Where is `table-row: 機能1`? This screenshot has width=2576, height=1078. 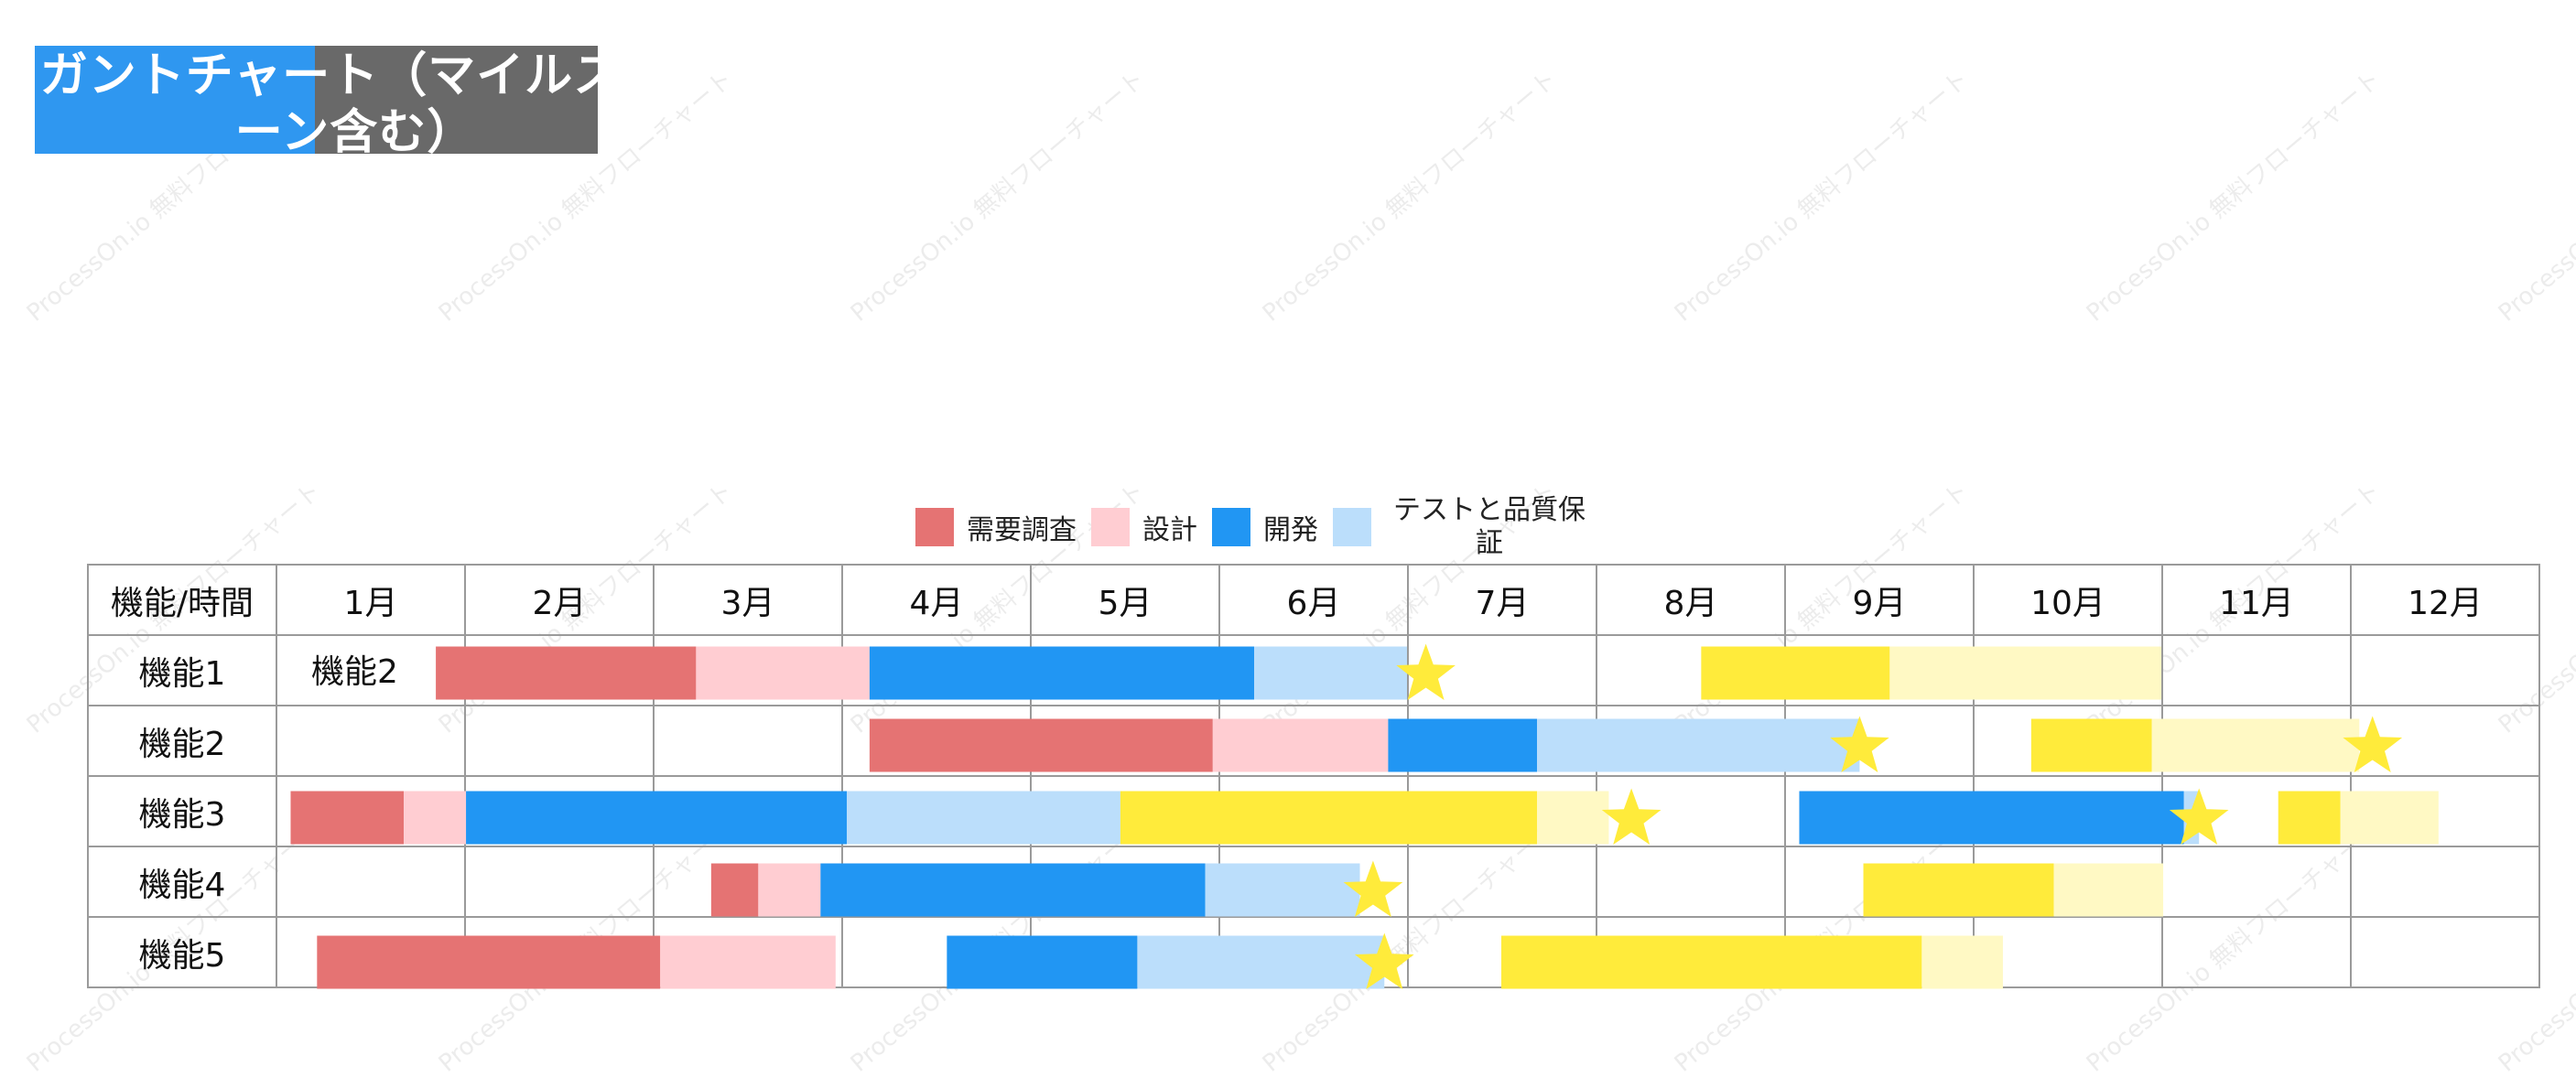
table-row: 機能1 is located at coordinates (1314, 670).